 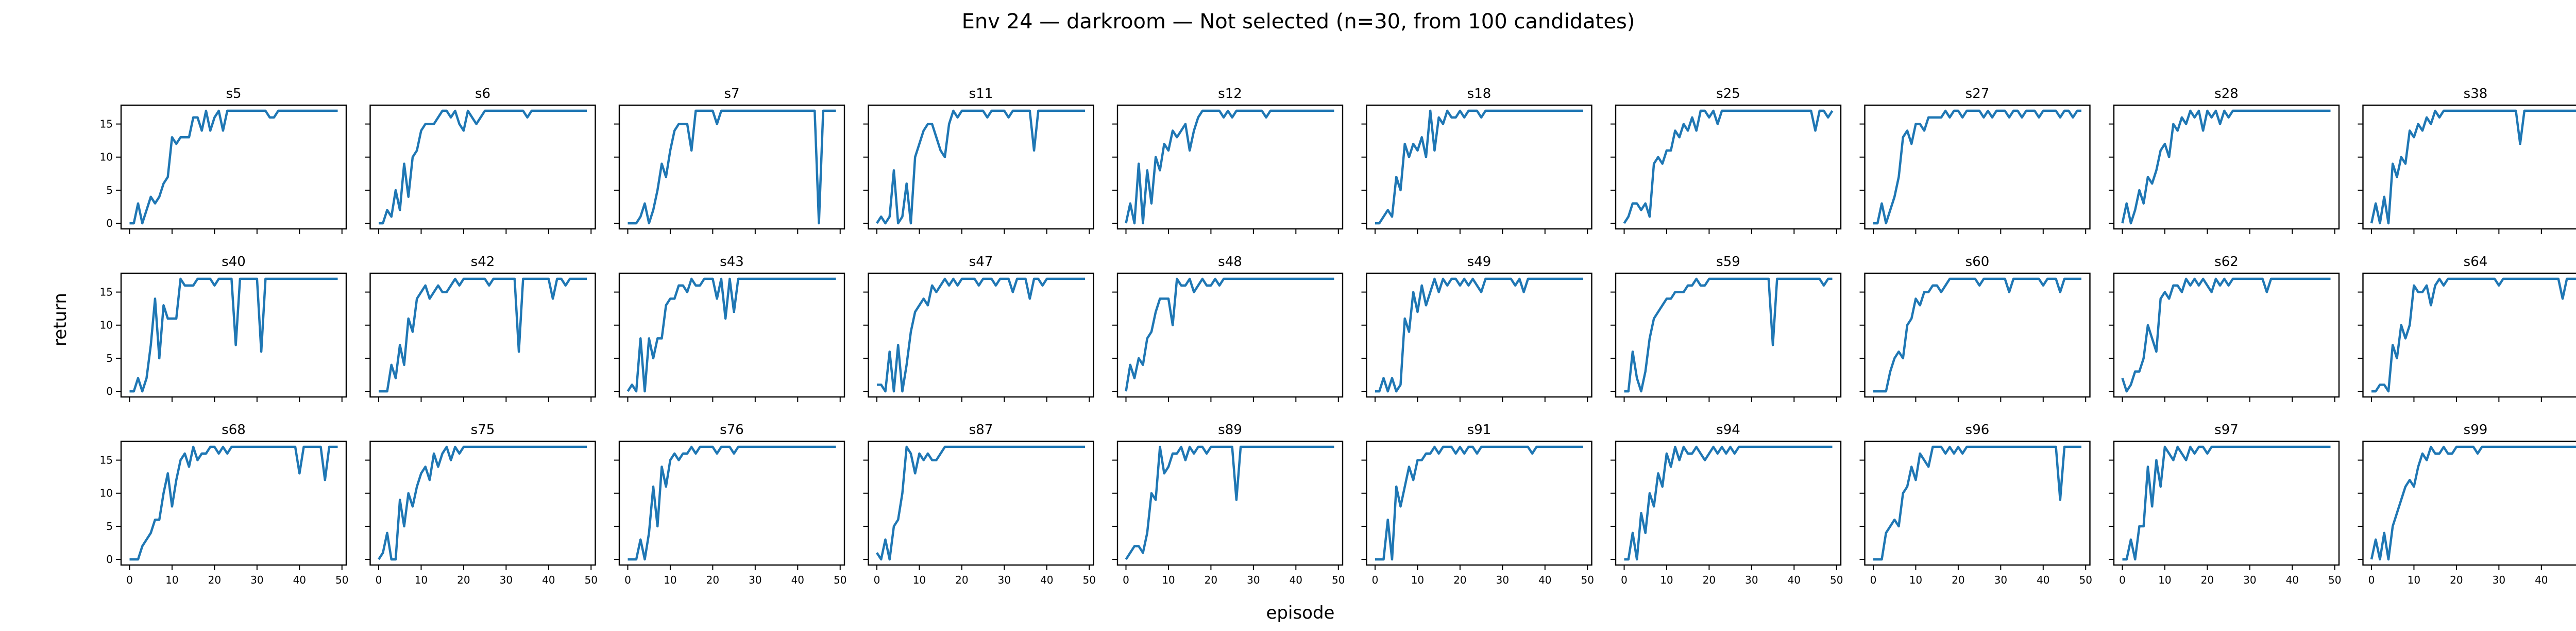 I want to click on x-axis-label: episode, so click(x=1300, y=613).